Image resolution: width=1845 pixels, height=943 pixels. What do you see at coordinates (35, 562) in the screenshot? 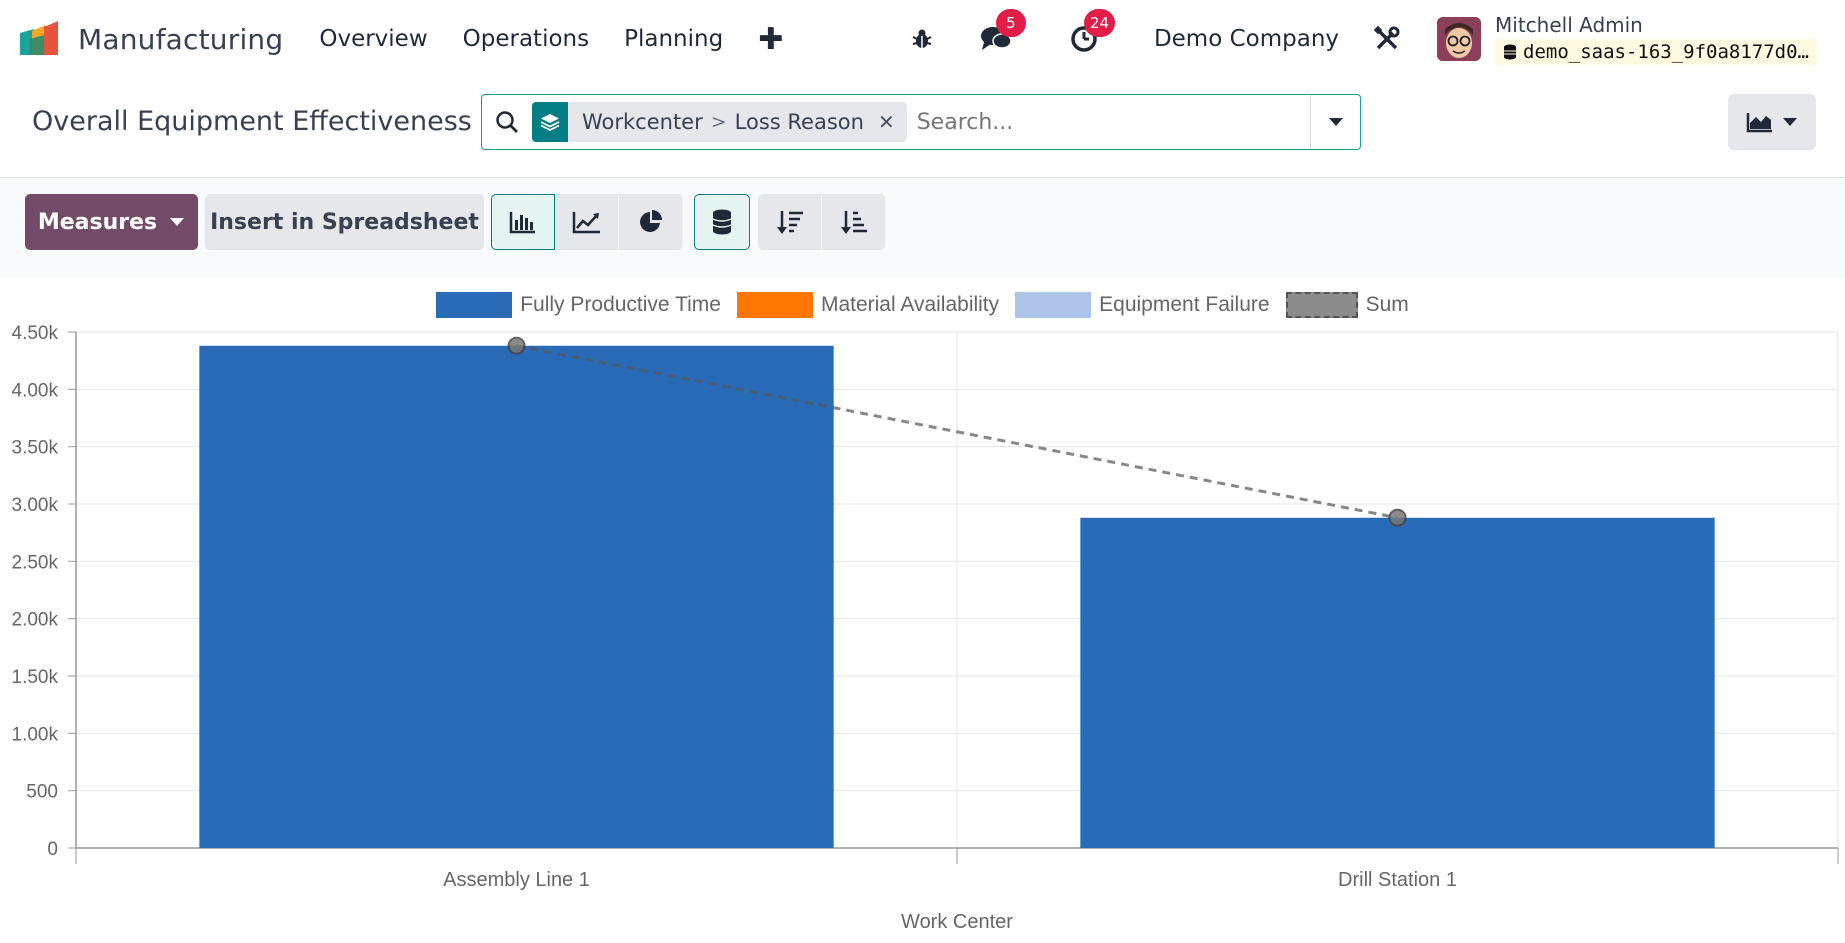
I see `y-tick-label: 2.50k` at bounding box center [35, 562].